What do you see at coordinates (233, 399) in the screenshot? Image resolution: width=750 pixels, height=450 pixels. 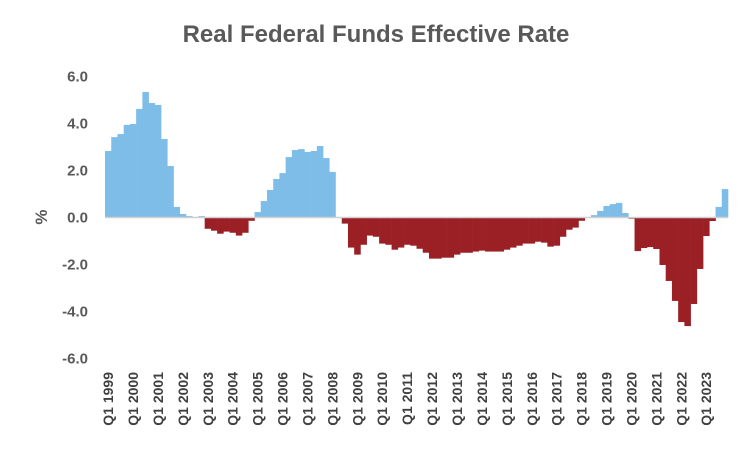 I see `x-tick-label: Q1 2004` at bounding box center [233, 399].